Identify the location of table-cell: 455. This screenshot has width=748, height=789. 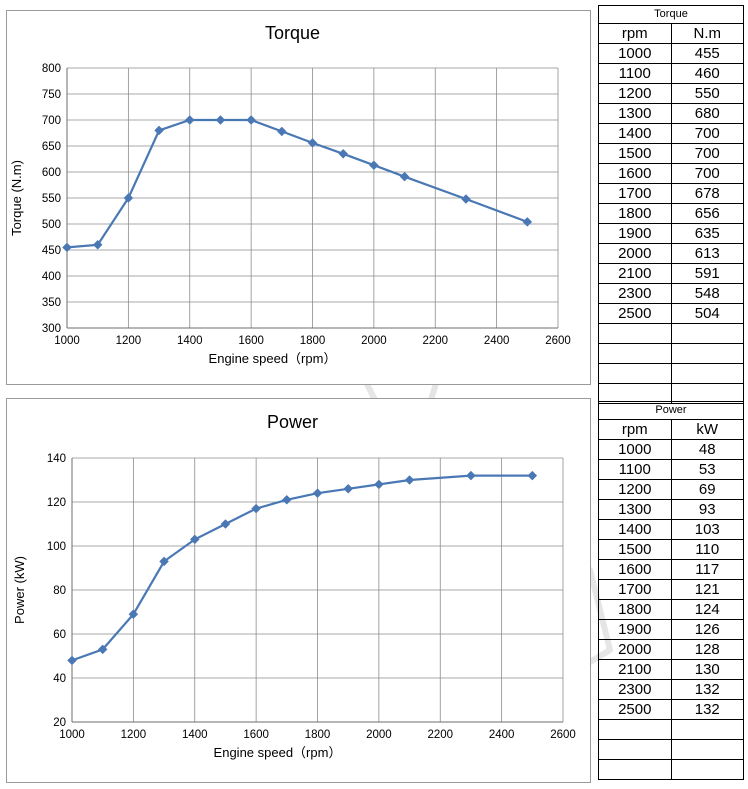
(707, 53).